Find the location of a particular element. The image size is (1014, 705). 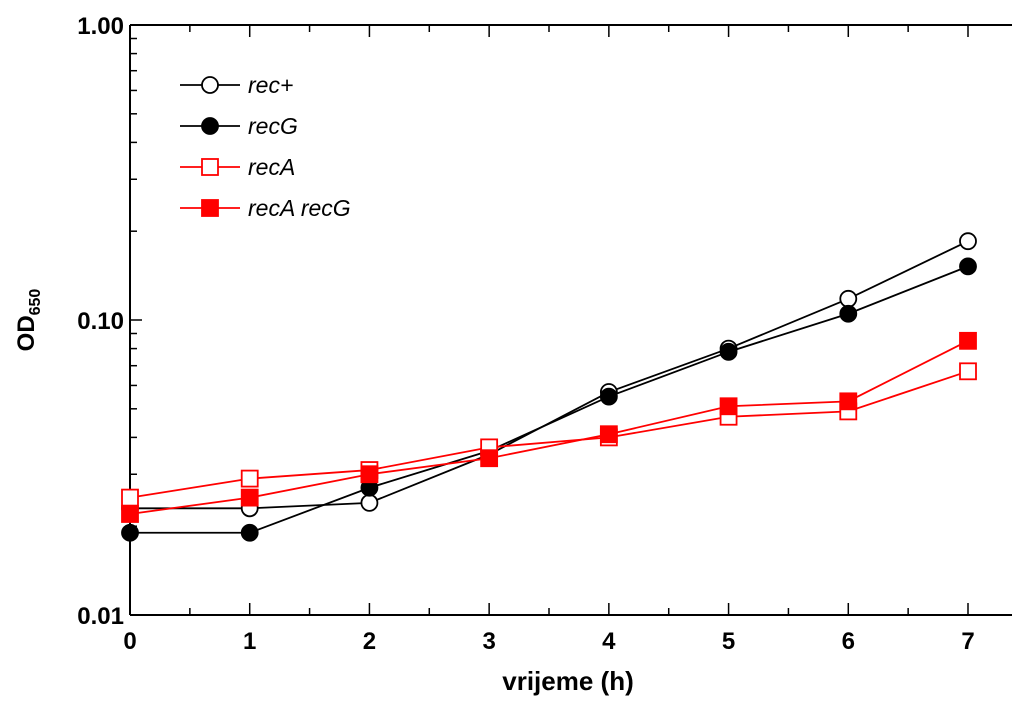

legend: rec+ recG recA recA recG is located at coordinates (265, 146).